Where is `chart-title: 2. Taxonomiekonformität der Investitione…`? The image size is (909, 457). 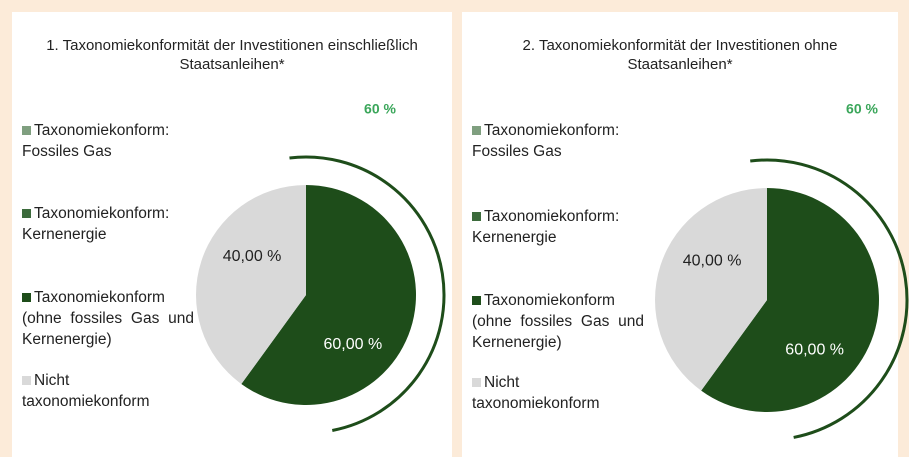 chart-title: 2. Taxonomiekonformität der Investitione… is located at coordinates (680, 55).